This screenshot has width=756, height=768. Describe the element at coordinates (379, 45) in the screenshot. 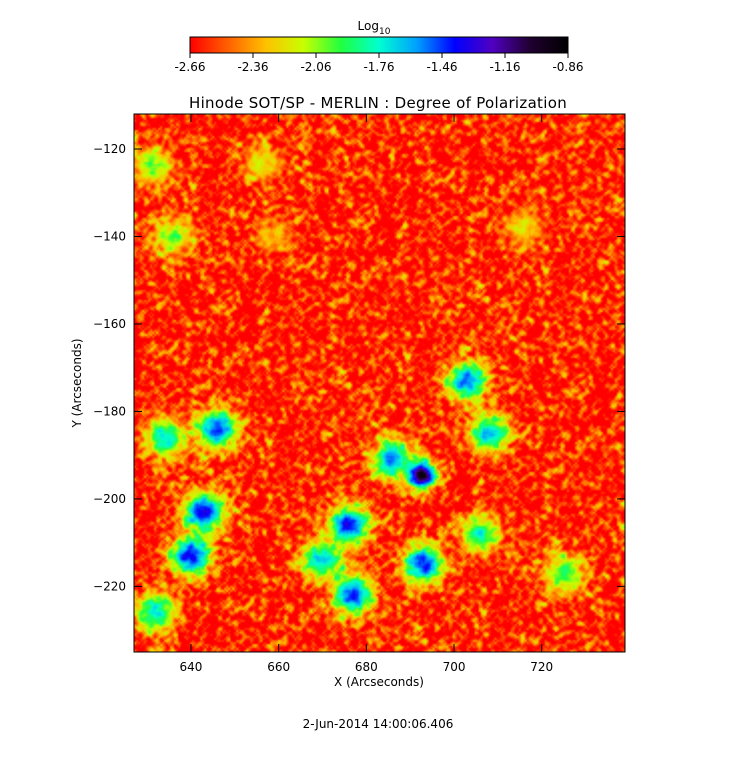

I see `colorbar` at that location.